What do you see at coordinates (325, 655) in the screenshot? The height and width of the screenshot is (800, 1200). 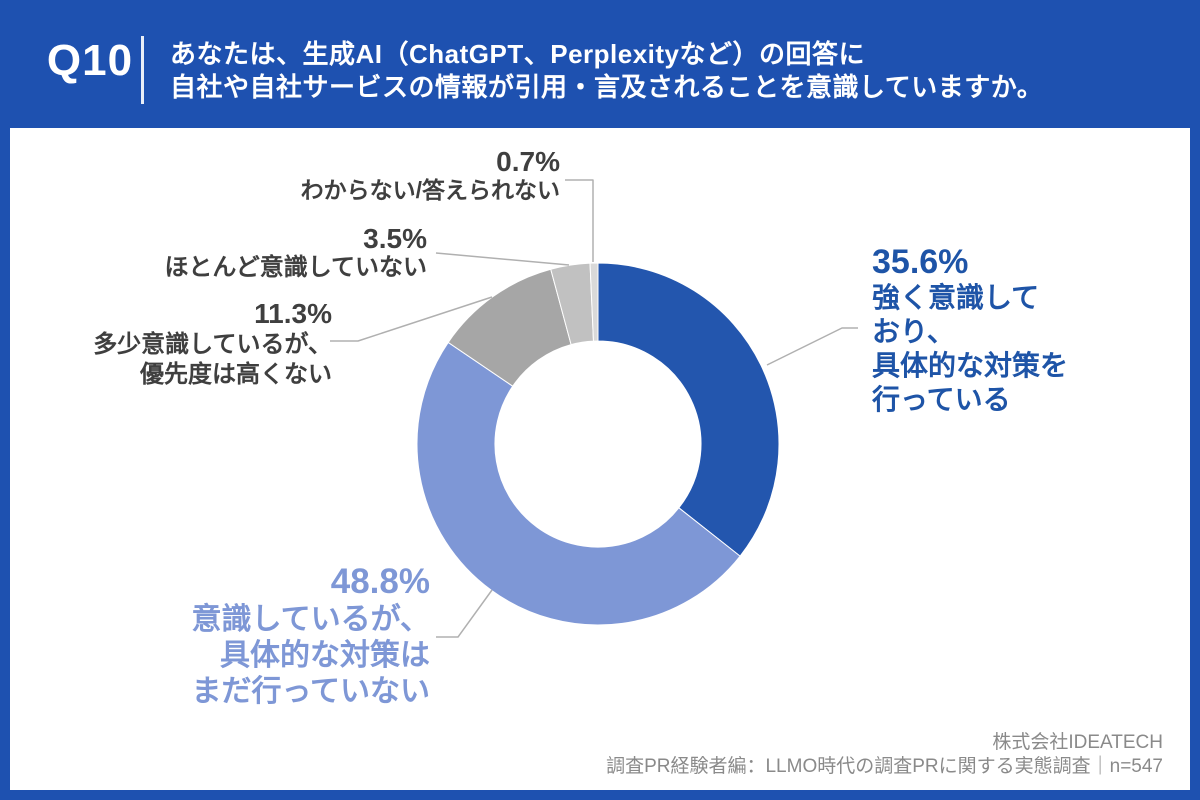 I see `callout-seg2-line: 具体的な対策は` at bounding box center [325, 655].